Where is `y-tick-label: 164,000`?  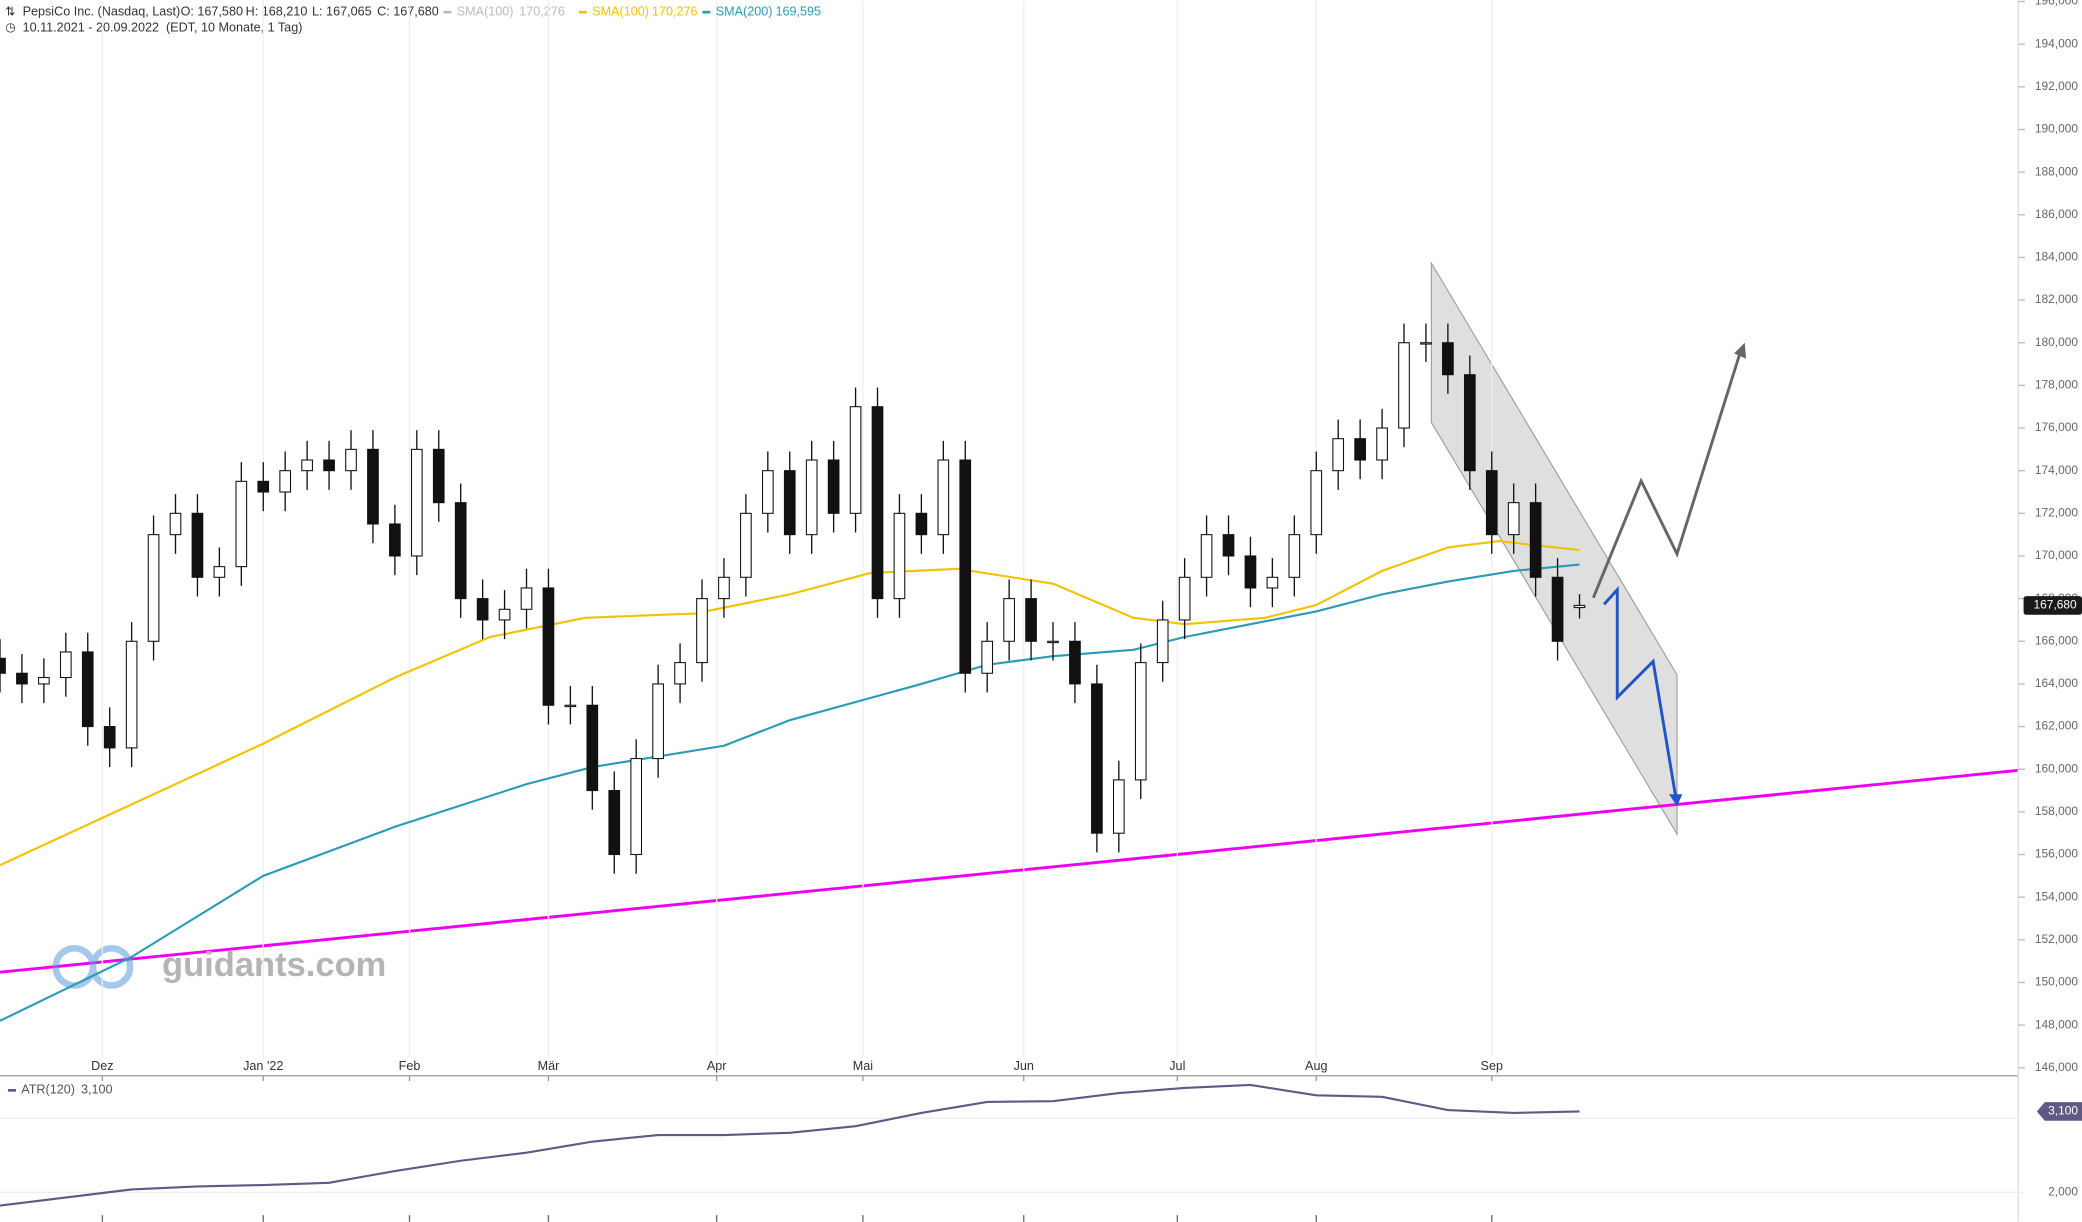 y-tick-label: 164,000 is located at coordinates (2057, 683).